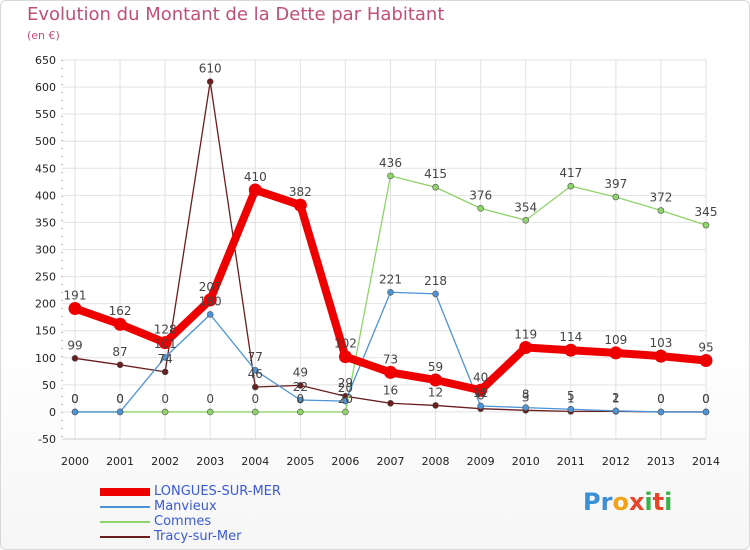  I want to click on y-tick-label: -50, so click(47, 439).